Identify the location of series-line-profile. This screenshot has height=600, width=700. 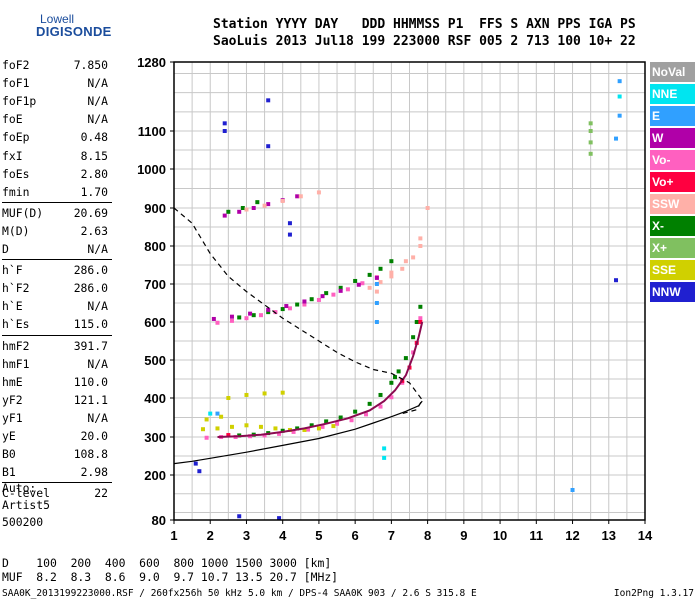
(298, 432).